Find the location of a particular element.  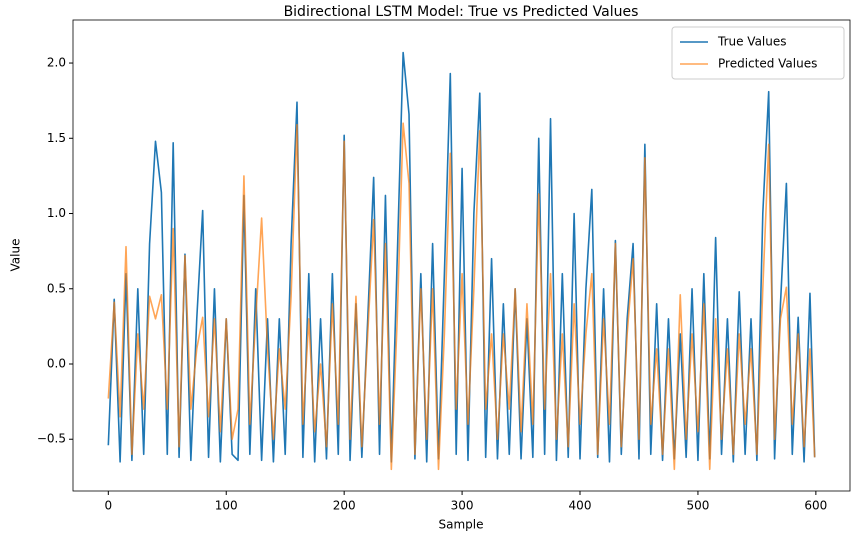

y-tick-label: 0.5 is located at coordinates (56, 288).